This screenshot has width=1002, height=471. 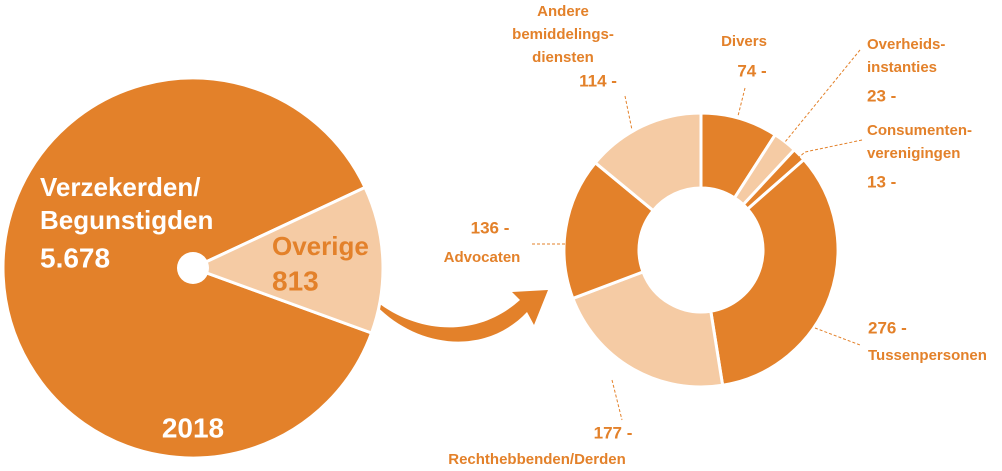 What do you see at coordinates (751, 70) in the screenshot?
I see `value-label: 74 -` at bounding box center [751, 70].